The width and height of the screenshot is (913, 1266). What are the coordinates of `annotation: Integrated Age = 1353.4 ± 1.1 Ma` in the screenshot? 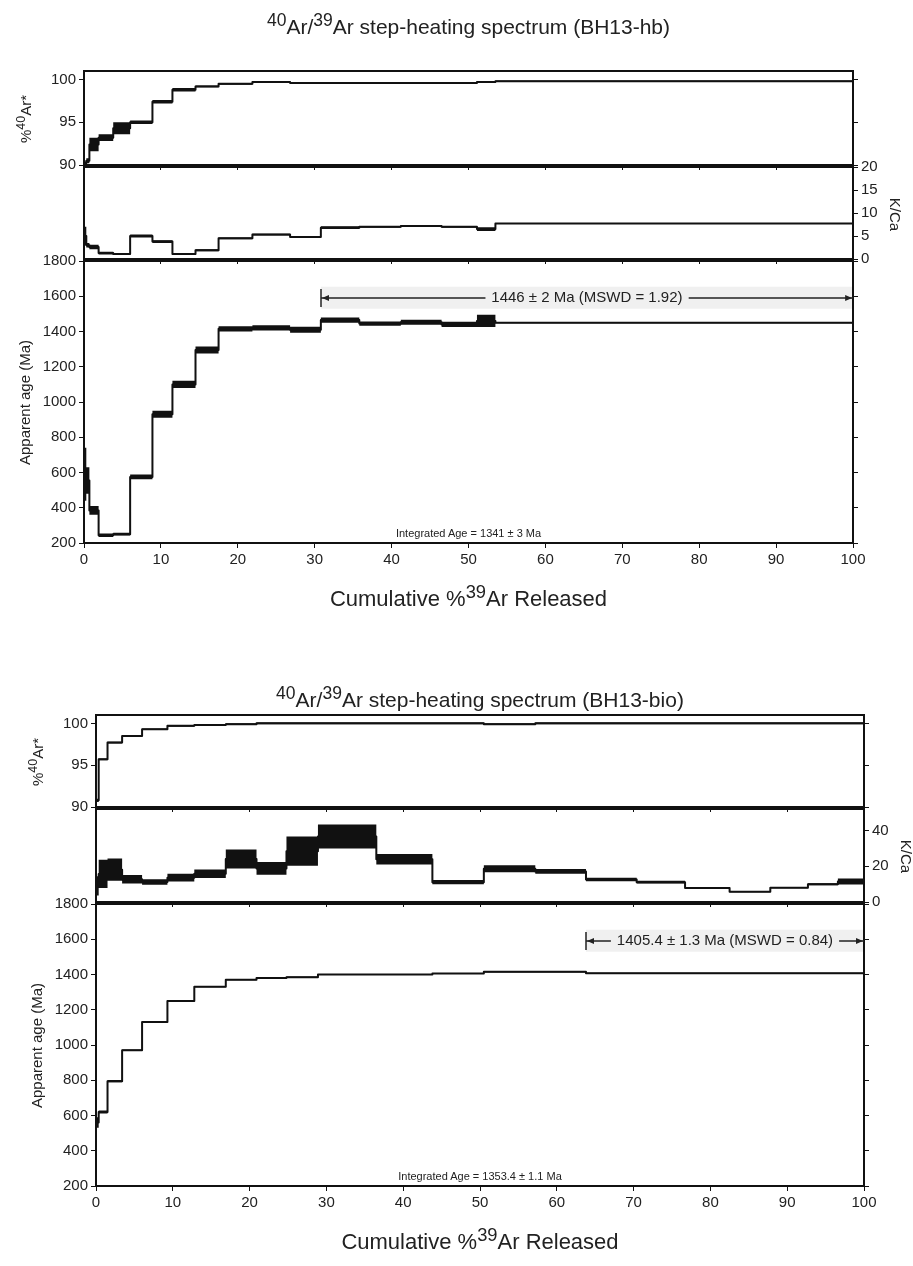 It's located at (480, 1175).